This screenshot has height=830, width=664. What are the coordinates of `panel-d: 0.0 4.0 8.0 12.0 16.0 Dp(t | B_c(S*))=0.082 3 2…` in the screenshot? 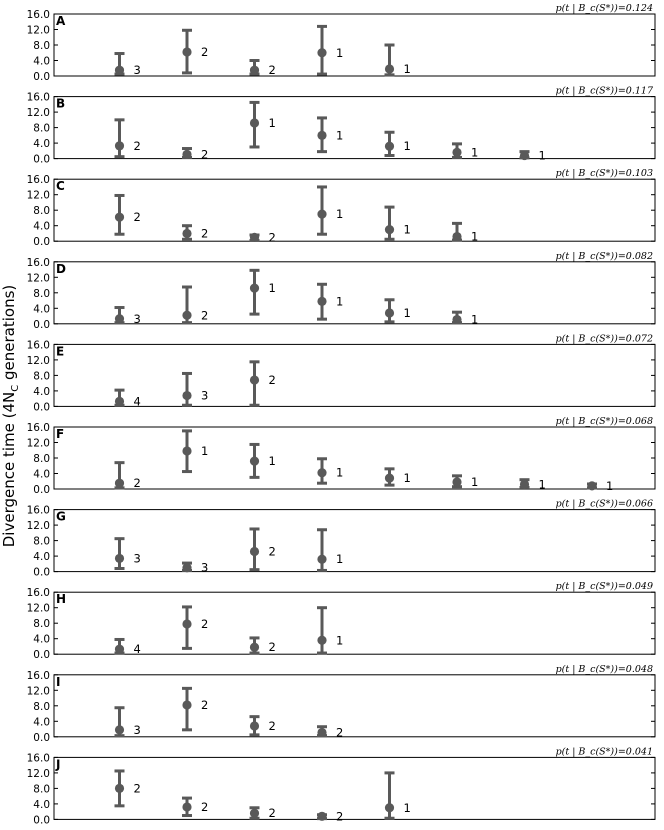 It's located at (341, 291).